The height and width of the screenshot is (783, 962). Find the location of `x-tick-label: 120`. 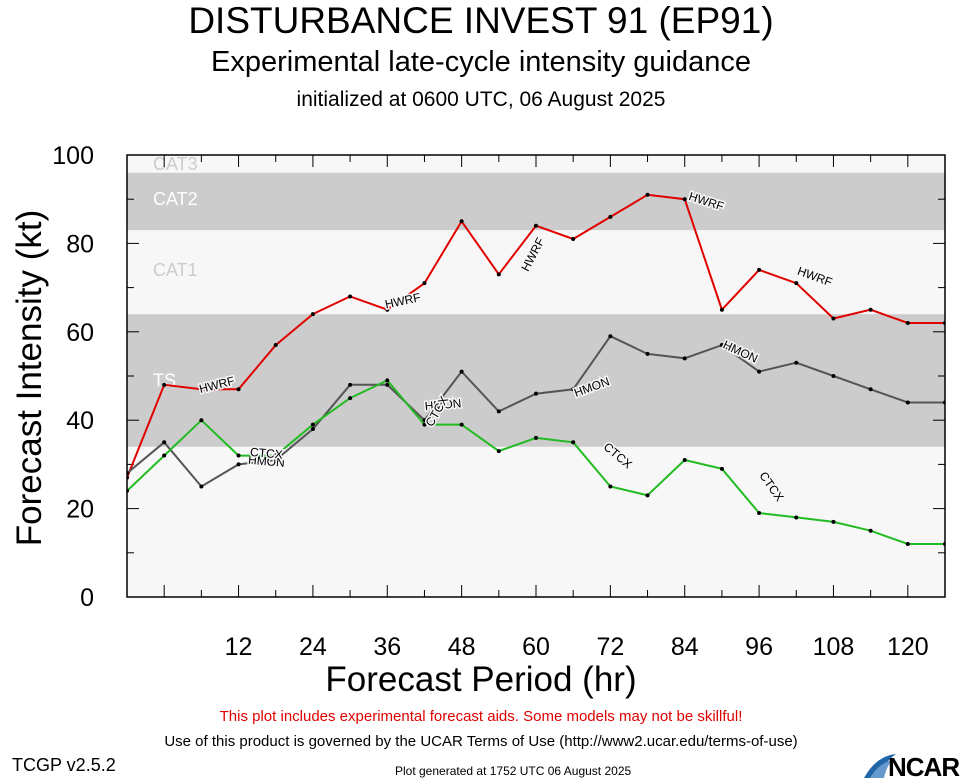

x-tick-label: 120 is located at coordinates (908, 647).